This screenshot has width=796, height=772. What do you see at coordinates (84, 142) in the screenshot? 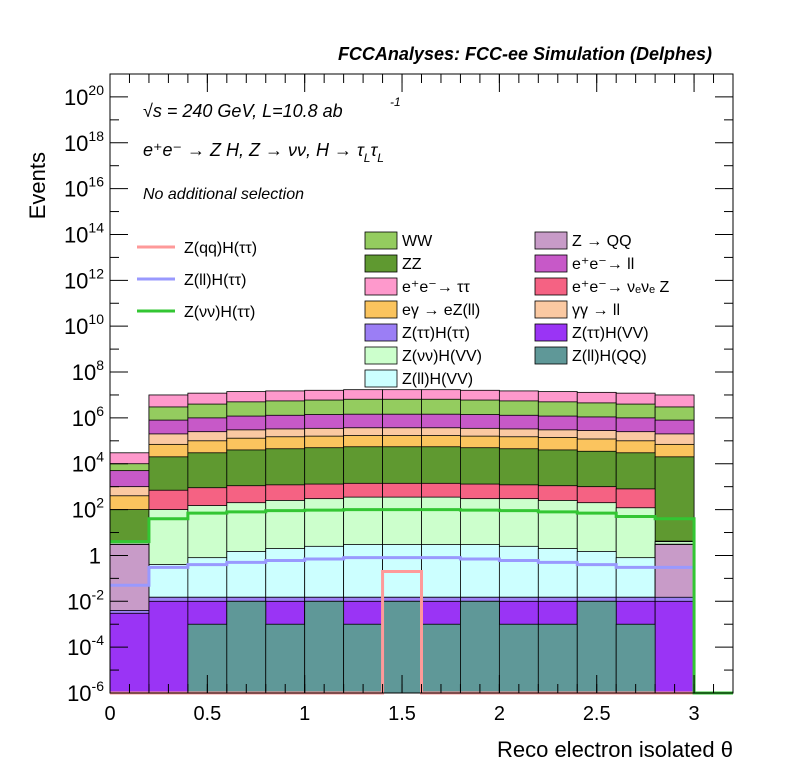
I see `y-tick-label: 10¹⁸` at bounding box center [84, 142].